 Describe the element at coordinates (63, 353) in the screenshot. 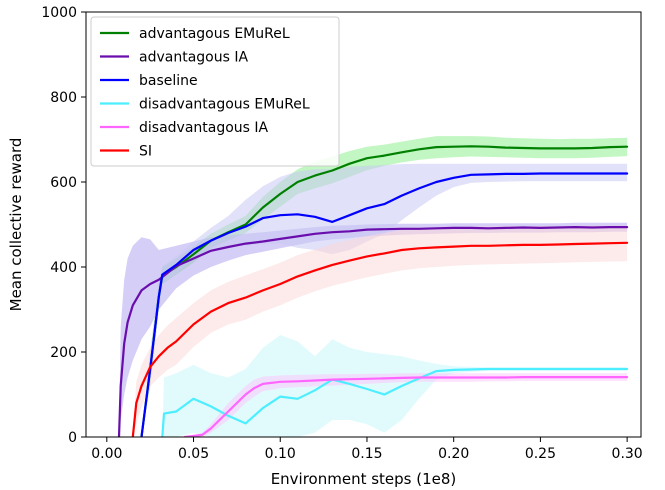

I see `y-tick-label: 200` at that location.